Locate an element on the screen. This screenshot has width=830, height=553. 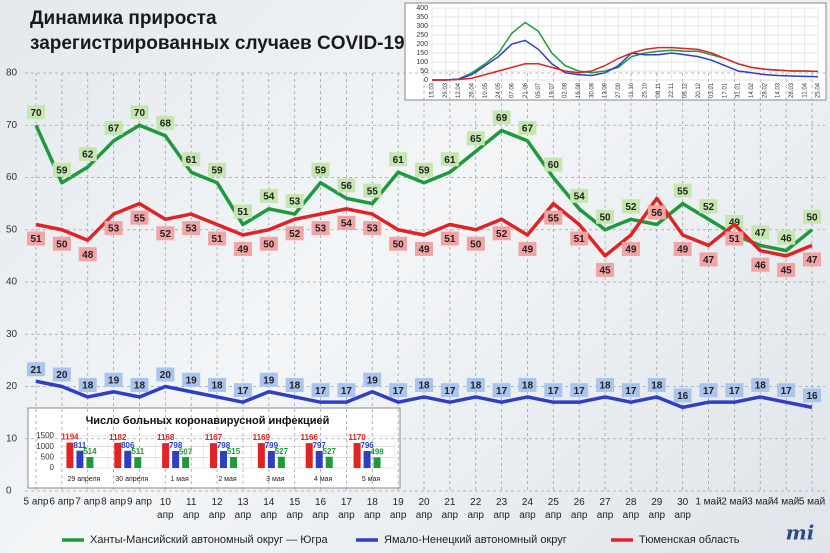
data-label: 67 is located at coordinates (114, 129).